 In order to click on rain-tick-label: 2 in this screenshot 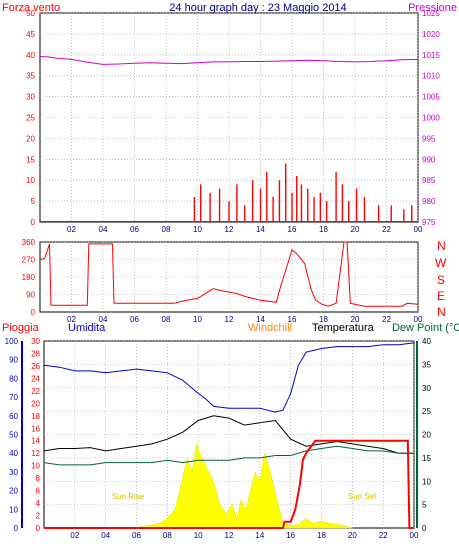, I will do `click(38, 516)`.